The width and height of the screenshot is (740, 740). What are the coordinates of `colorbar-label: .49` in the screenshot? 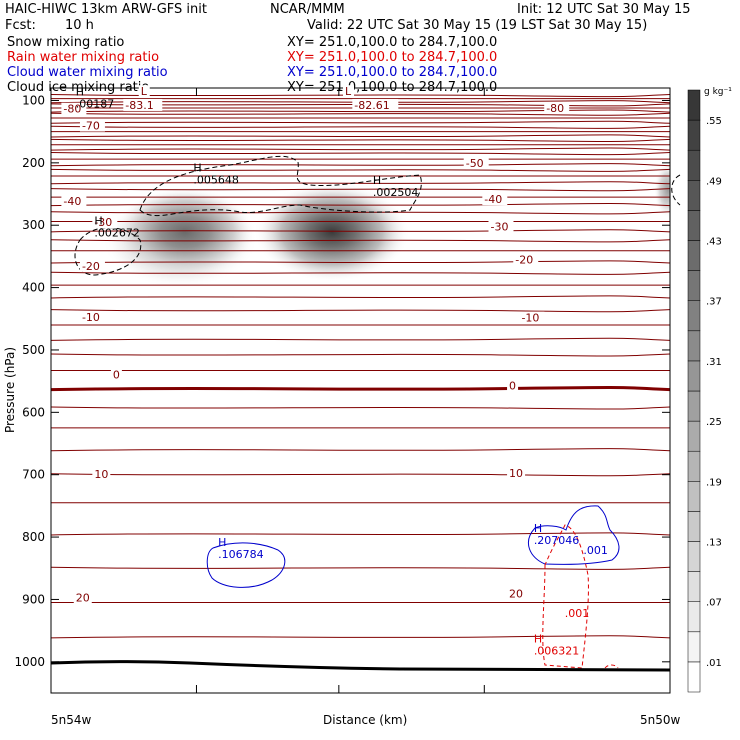 It's located at (714, 181).